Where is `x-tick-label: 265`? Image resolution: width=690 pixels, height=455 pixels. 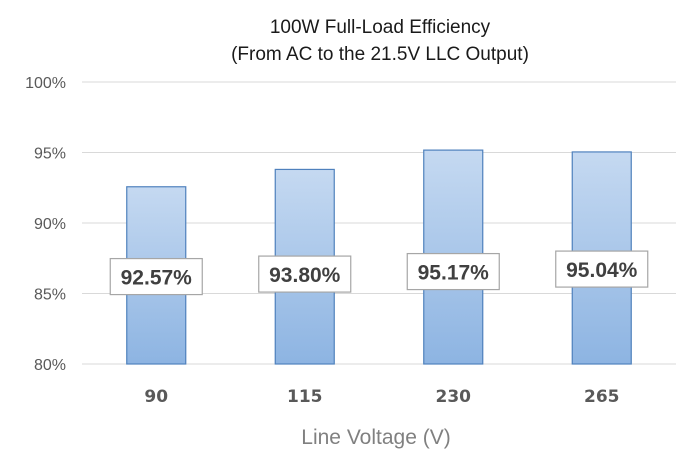
x-tick-label: 265 is located at coordinates (602, 397).